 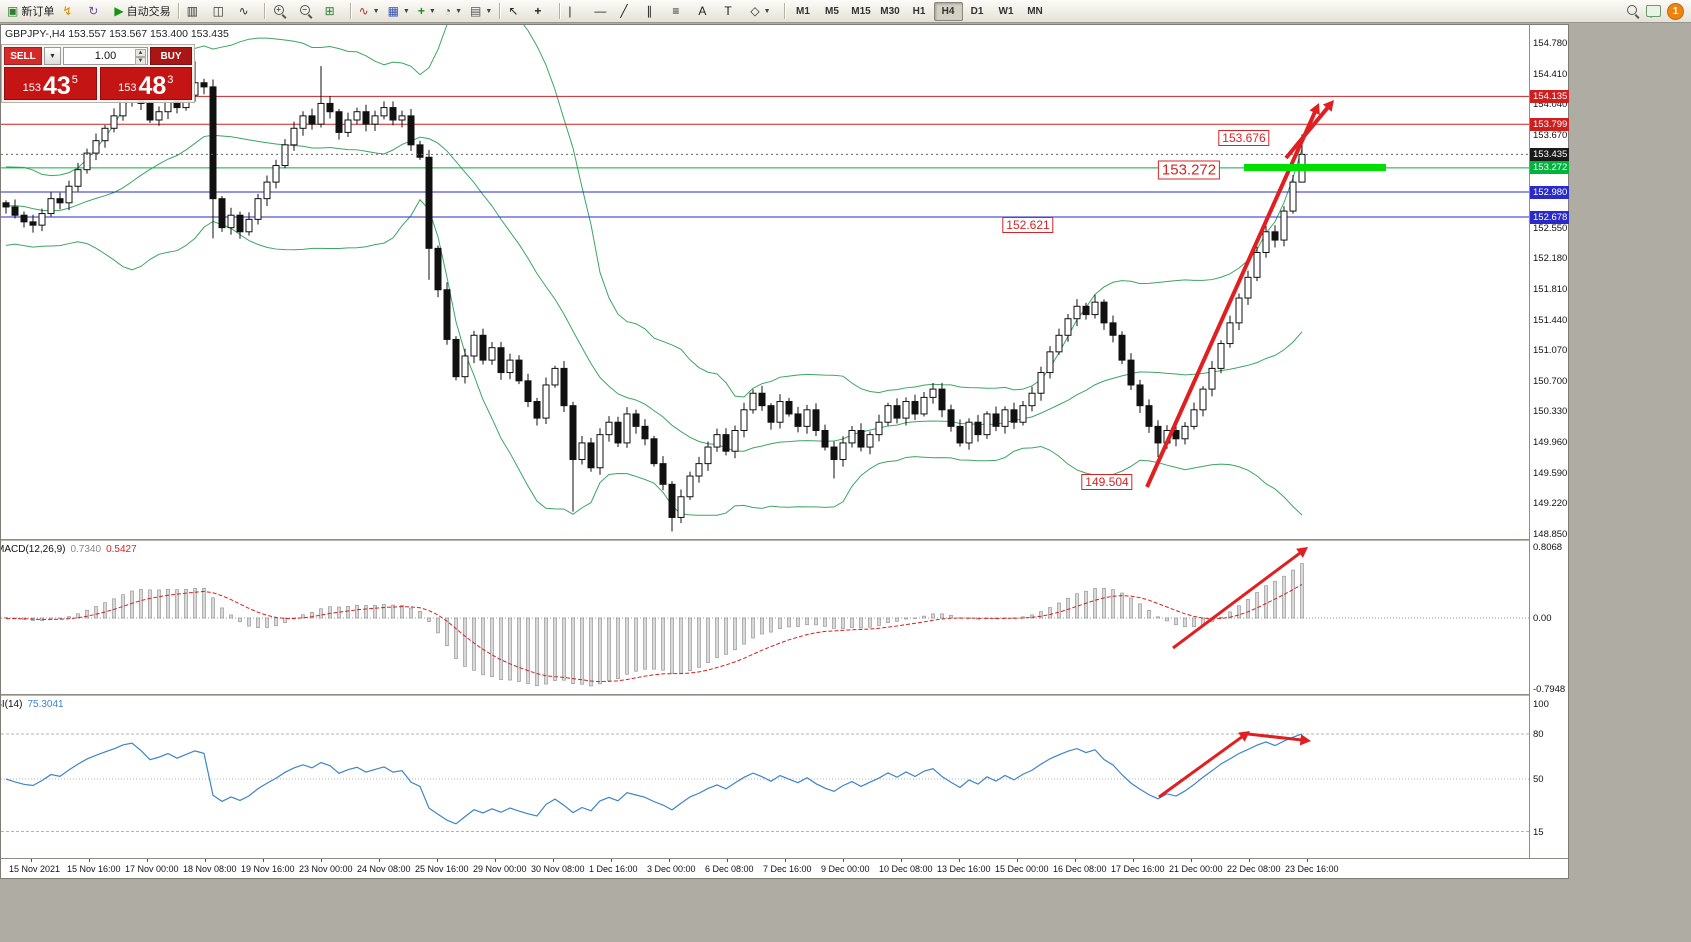 What do you see at coordinates (1006, 11) in the screenshot?
I see `timeframe-button-w1: W1` at bounding box center [1006, 11].